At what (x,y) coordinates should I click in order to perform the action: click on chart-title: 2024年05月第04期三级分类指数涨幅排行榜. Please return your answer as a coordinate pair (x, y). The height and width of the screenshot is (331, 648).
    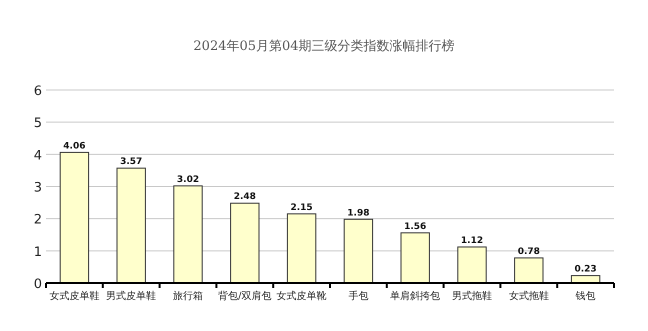
    Looking at the image, I should click on (324, 46).